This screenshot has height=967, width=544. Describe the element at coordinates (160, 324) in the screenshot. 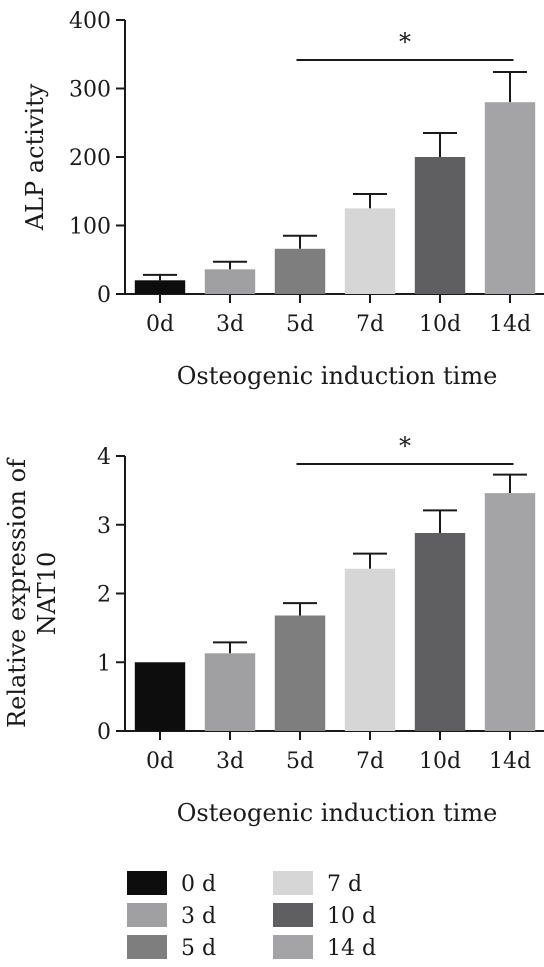

I see `alp-x-tick-label: 0d` at that location.